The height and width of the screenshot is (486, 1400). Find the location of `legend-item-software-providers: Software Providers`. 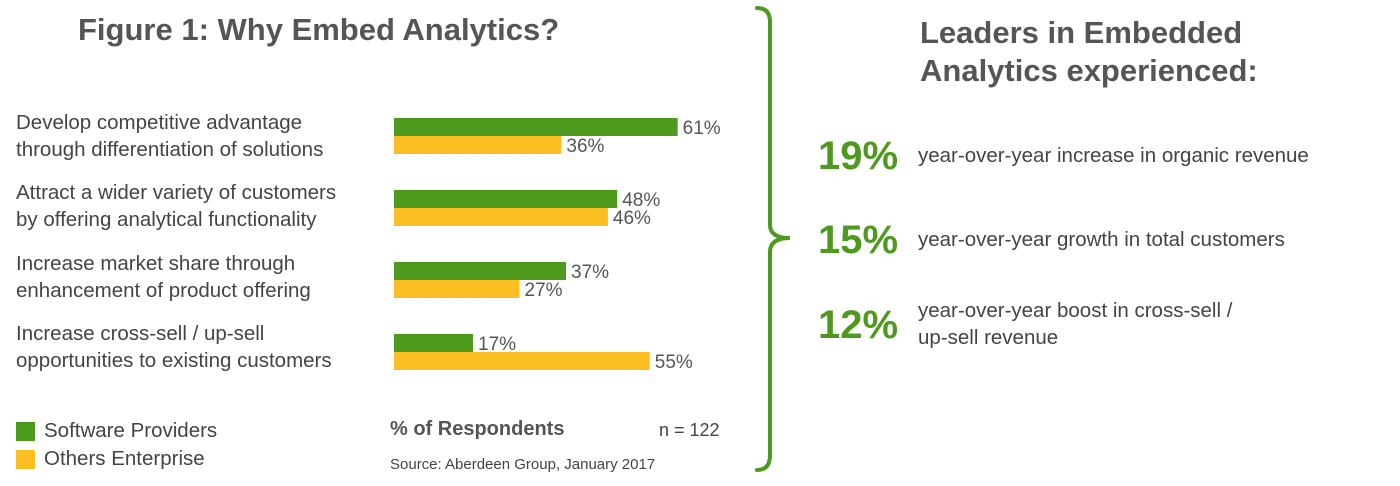

legend-item-software-providers: Software Providers is located at coordinates (116, 431).